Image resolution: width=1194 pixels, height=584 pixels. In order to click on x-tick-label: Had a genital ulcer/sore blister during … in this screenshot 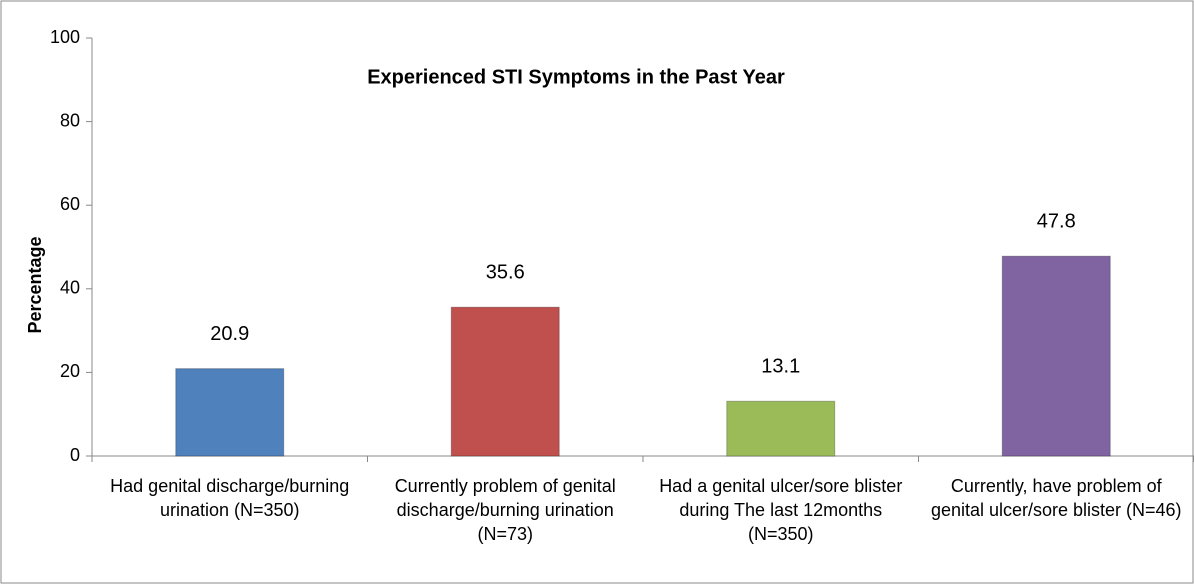, I will do `click(781, 510)`.